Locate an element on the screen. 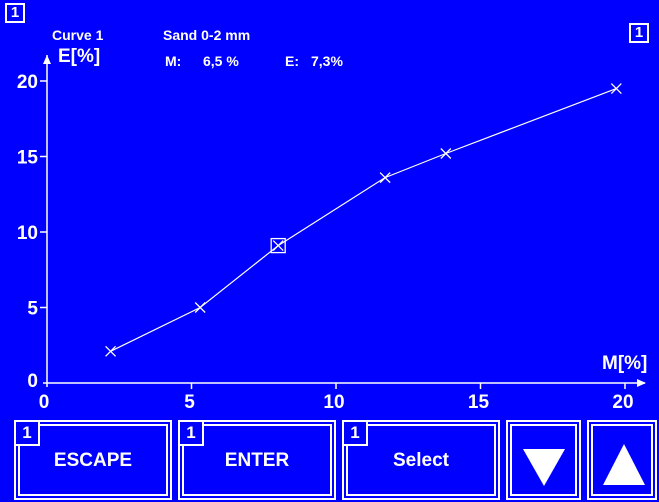 This screenshot has width=659, height=502. x-tick-label: 15 is located at coordinates (479, 402).